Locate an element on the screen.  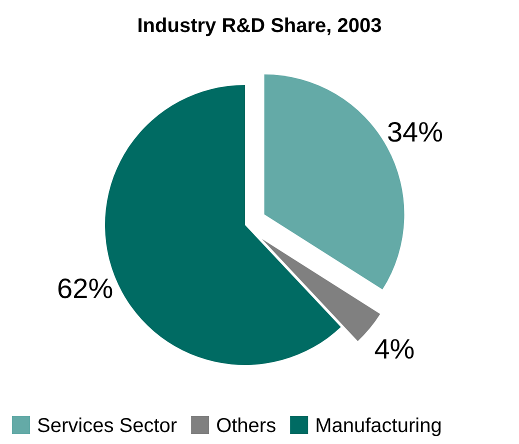
data-label: 34% is located at coordinates (415, 132).